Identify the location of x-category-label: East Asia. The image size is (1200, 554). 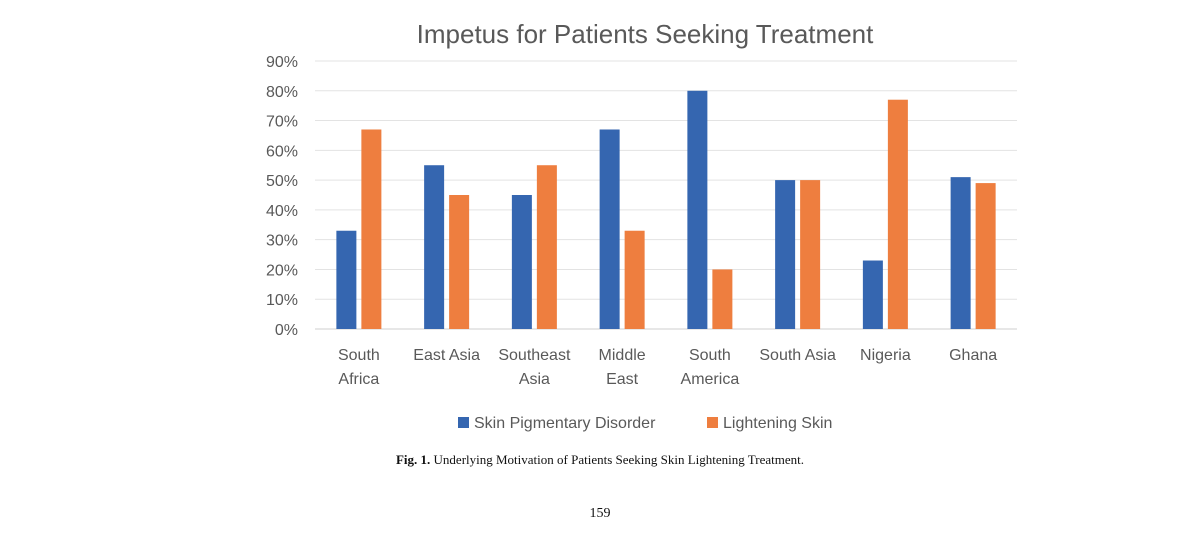
(446, 355).